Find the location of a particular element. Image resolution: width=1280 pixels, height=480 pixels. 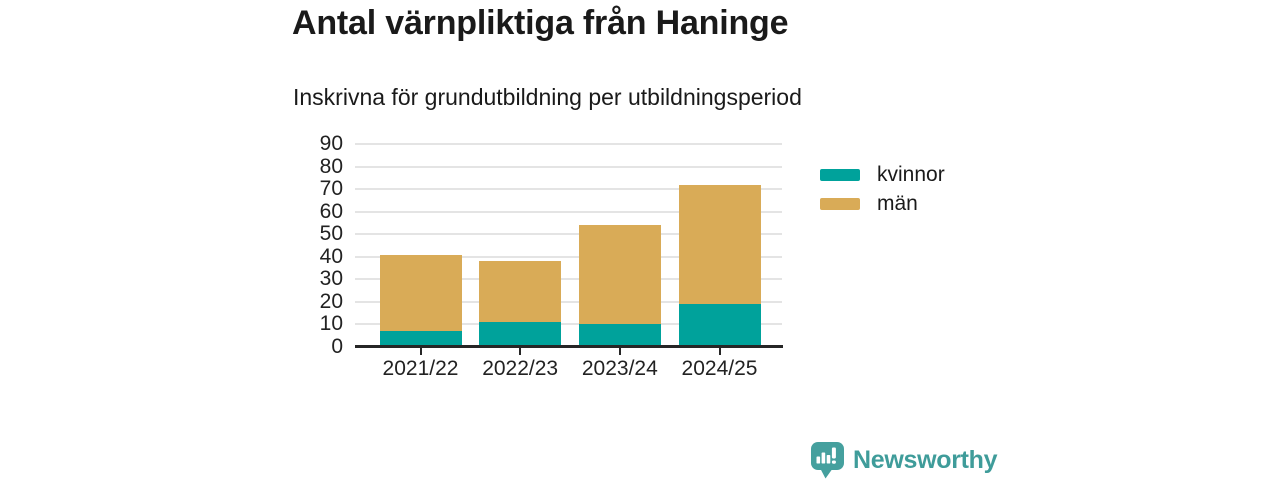

y-axis-label-40: 40 is located at coordinates (331, 256).